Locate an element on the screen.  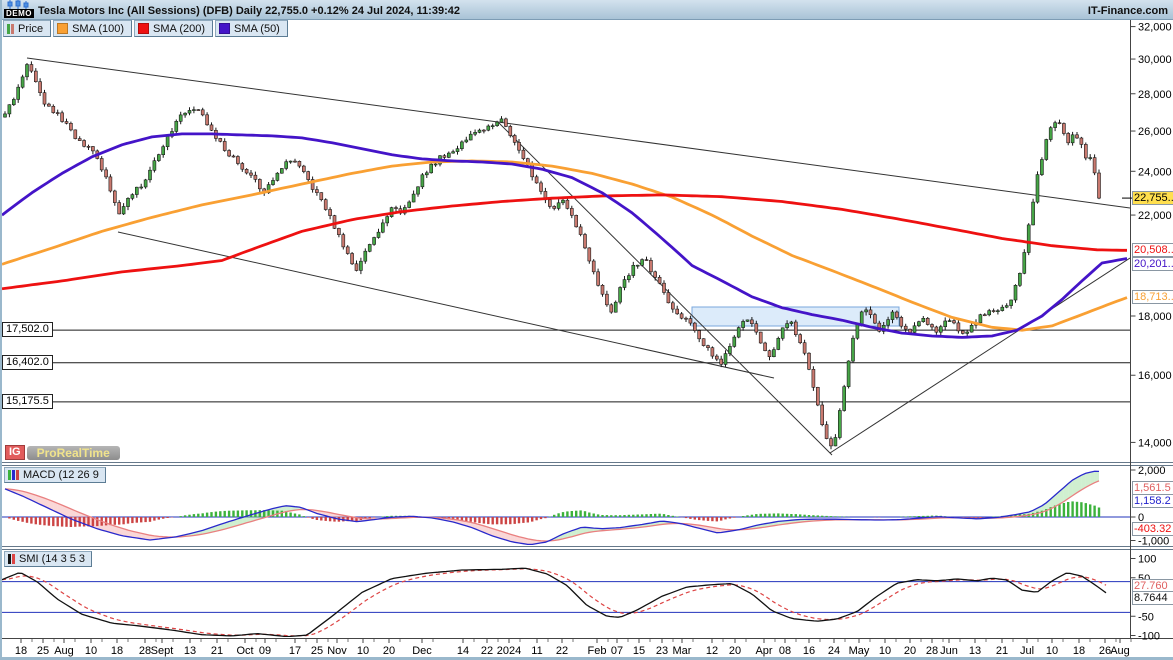
legend-price-label: Price is located at coordinates (31, 28).